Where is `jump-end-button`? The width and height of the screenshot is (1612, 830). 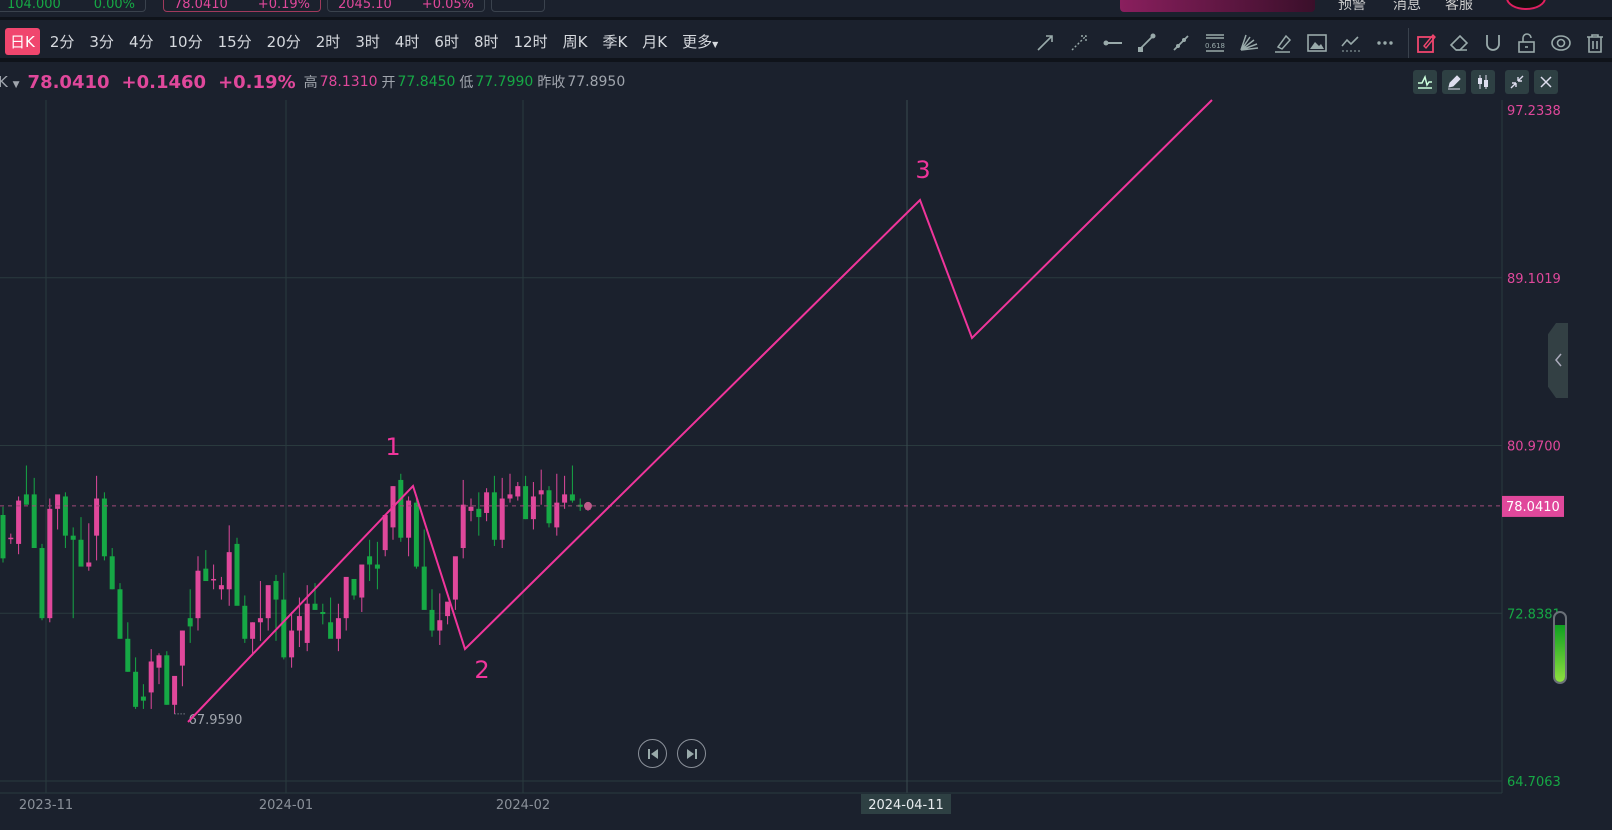 jump-end-button is located at coordinates (691, 753).